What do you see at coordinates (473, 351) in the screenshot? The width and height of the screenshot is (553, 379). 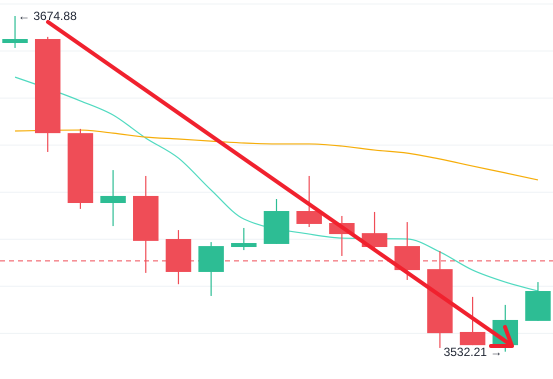 I see `annotation: 3532.21 →` at bounding box center [473, 351].